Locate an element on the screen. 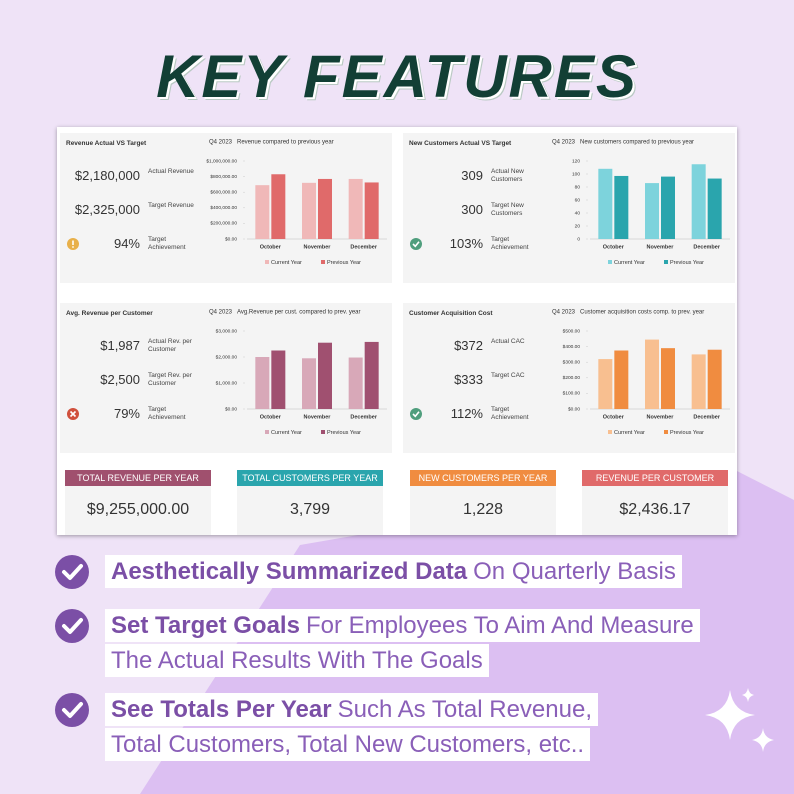 Image resolution: width=794 pixels, height=794 pixels. total-label: REVENUE PER CUSTOMER is located at coordinates (655, 478).